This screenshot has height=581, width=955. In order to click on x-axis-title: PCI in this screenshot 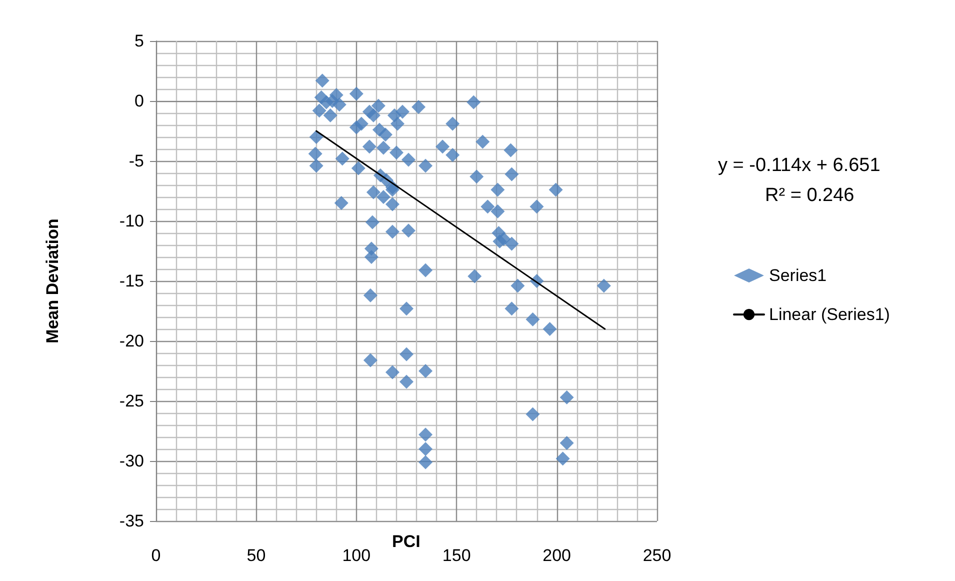, I will do `click(406, 541)`.